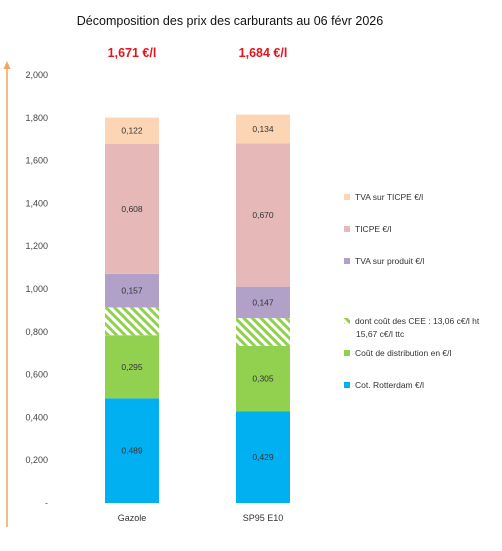 Image resolution: width=502 pixels, height=551 pixels. What do you see at coordinates (36, 332) in the screenshot?
I see `y-tick-label: 0,800` at bounding box center [36, 332].